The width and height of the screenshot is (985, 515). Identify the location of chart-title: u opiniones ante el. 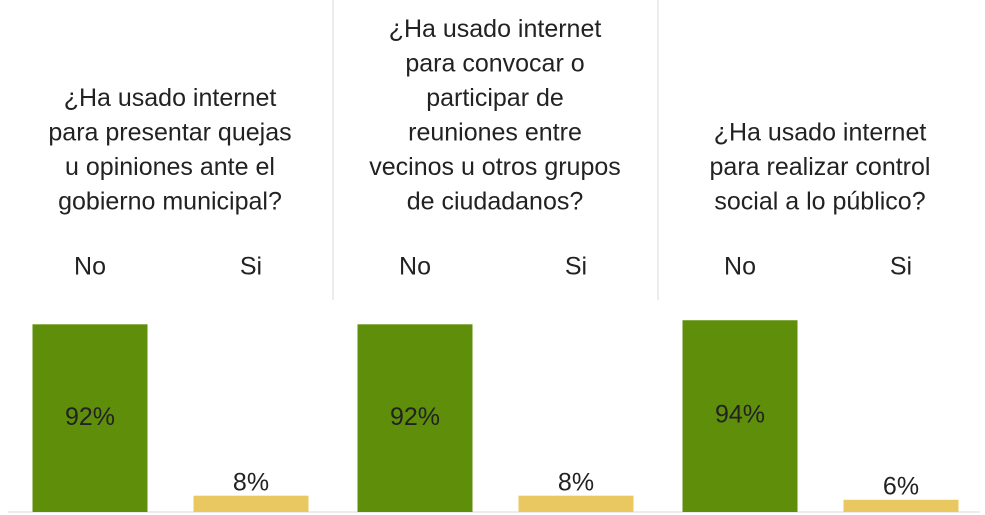
(170, 167).